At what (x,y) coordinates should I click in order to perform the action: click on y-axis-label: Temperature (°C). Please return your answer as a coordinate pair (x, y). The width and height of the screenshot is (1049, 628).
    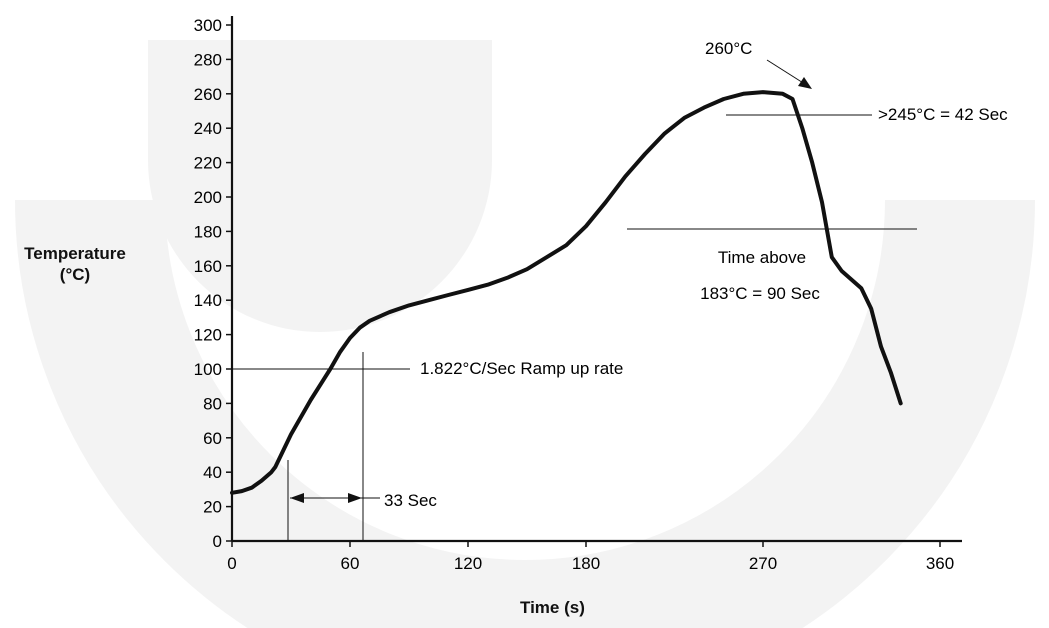
    Looking at the image, I should click on (75, 264).